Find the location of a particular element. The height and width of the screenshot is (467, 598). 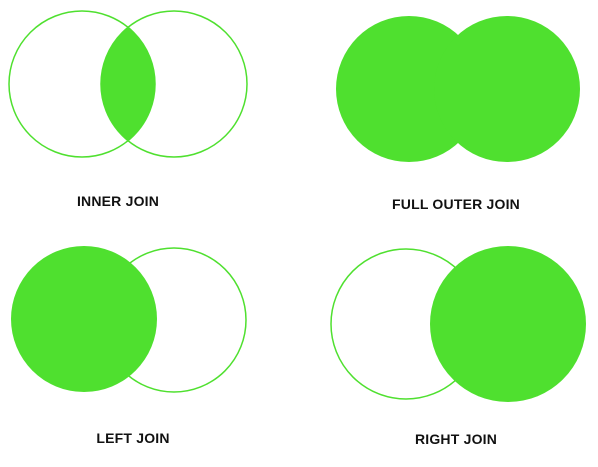

right-join-right-circle is located at coordinates (508, 324).